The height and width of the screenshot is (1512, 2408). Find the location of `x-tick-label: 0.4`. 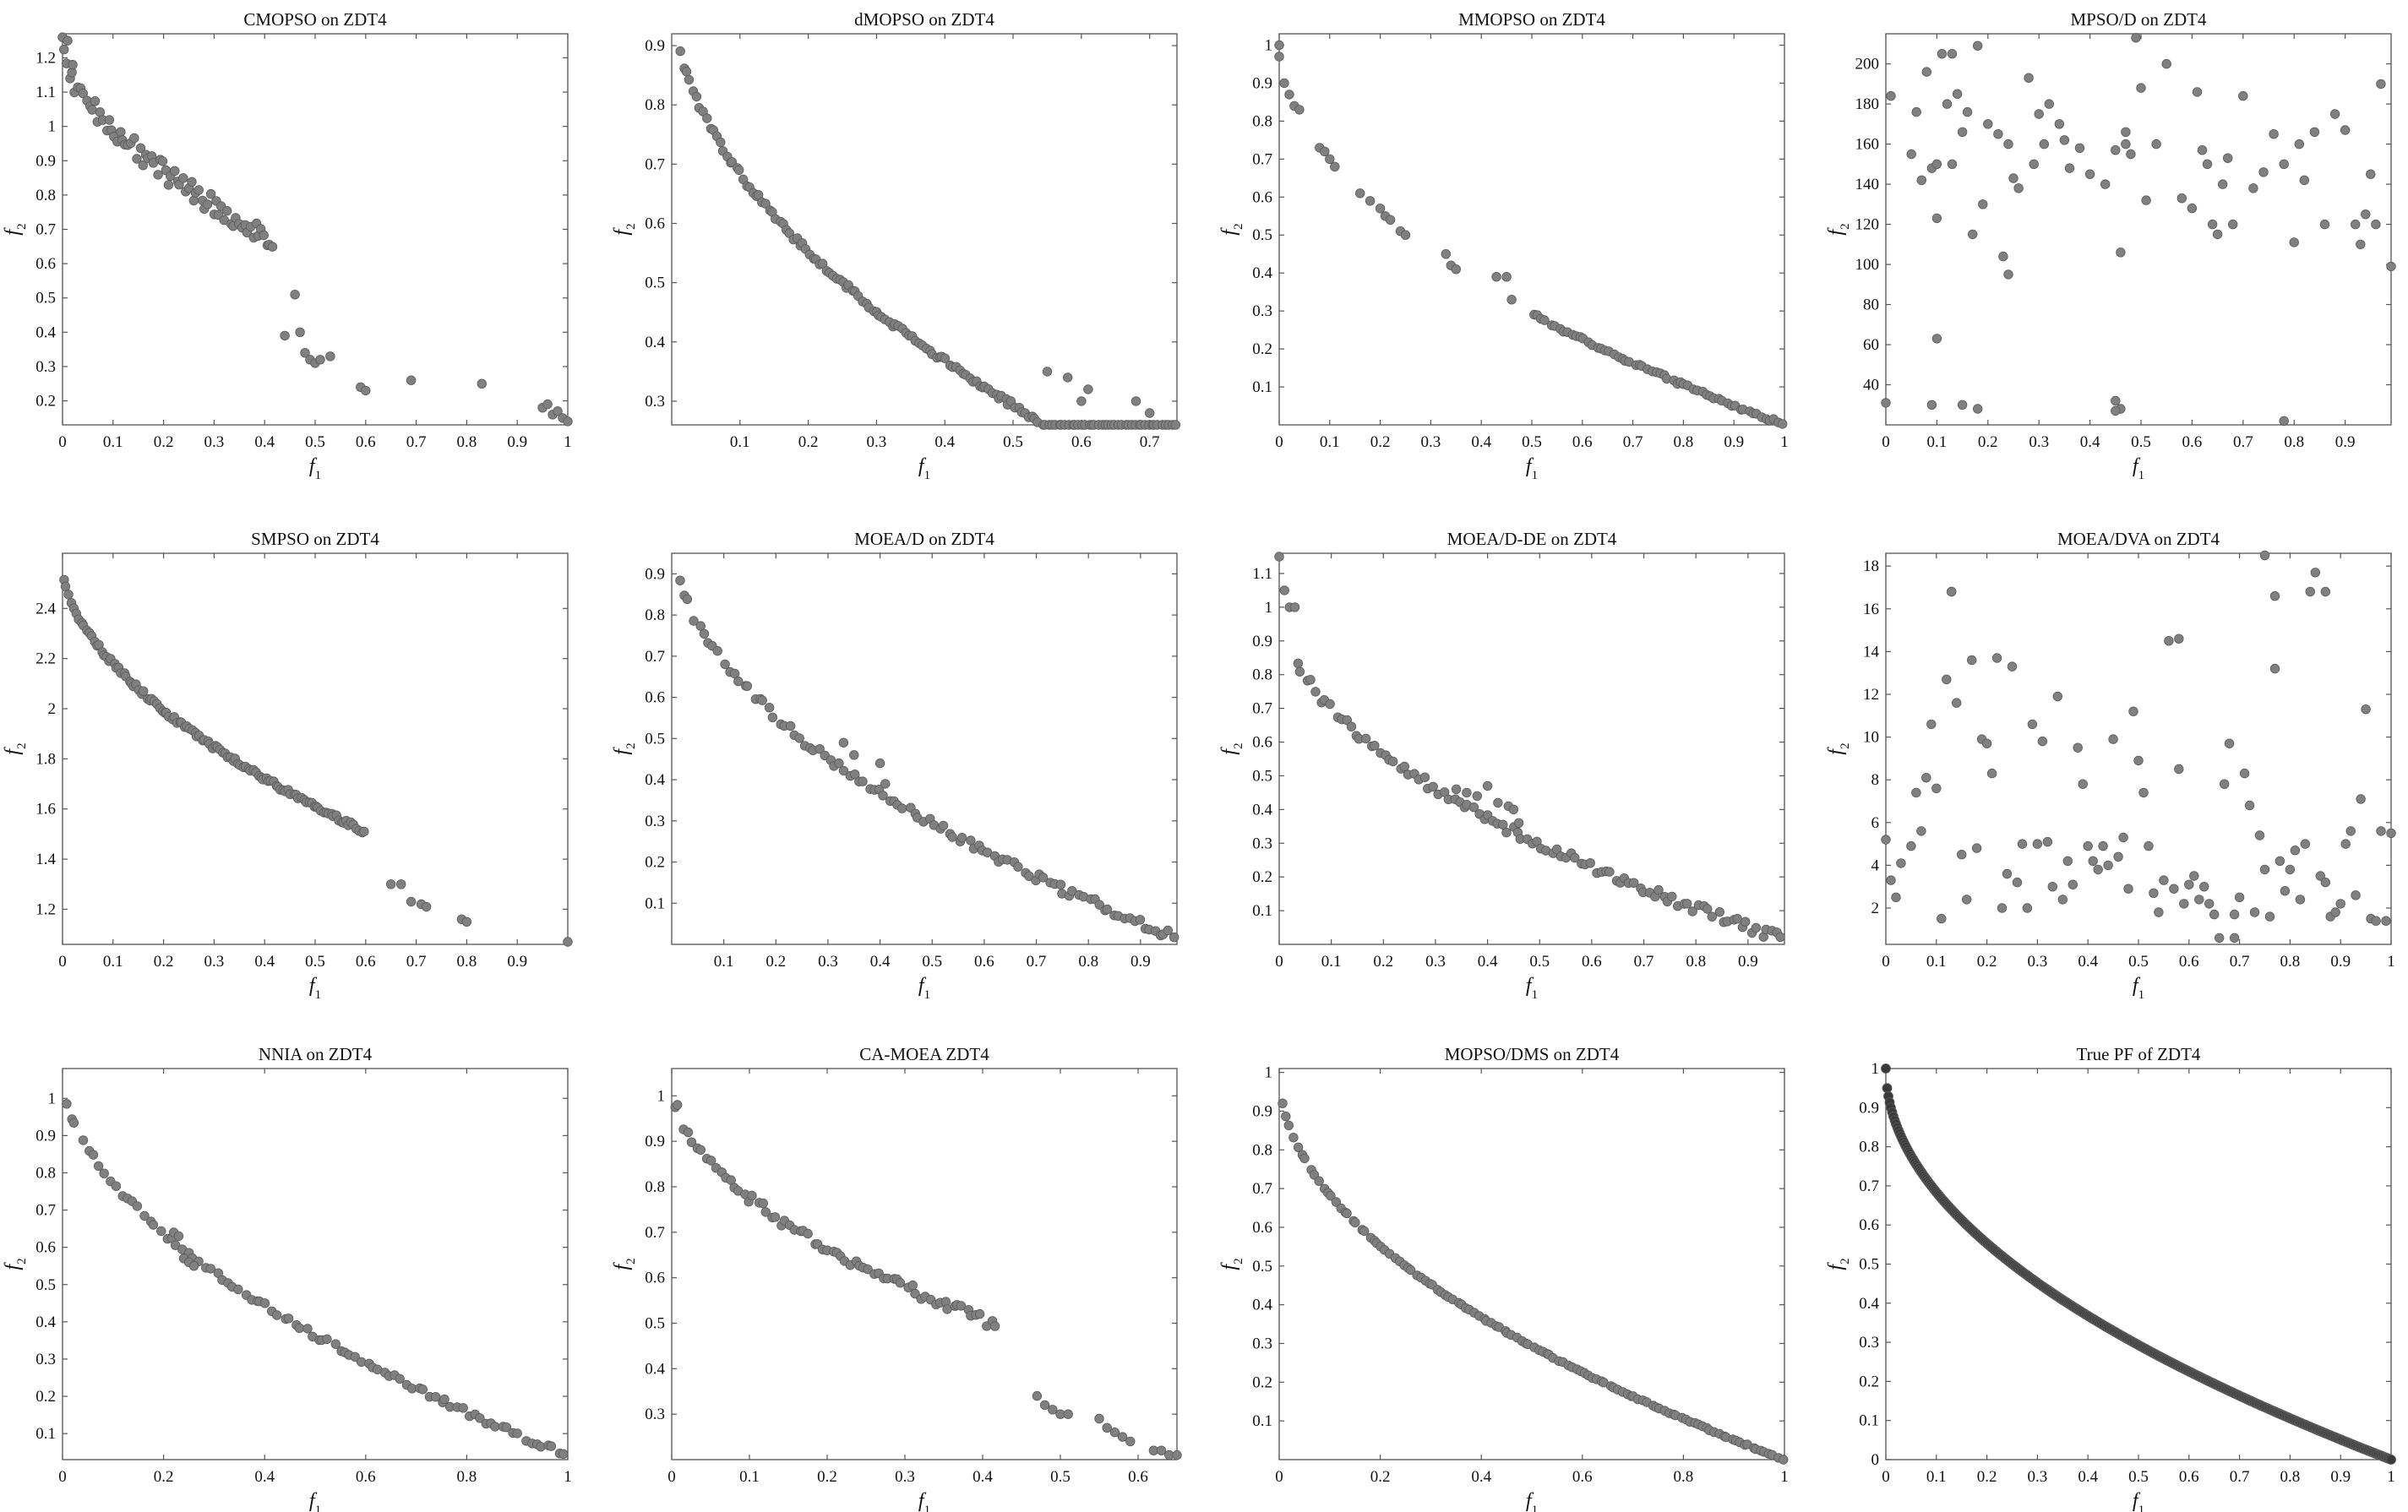

x-tick-label: 0.4 is located at coordinates (2088, 1477).